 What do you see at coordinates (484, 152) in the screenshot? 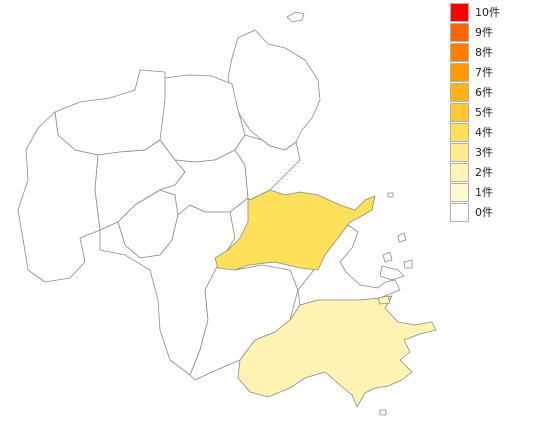
I see `legend-label: 3件` at bounding box center [484, 152].